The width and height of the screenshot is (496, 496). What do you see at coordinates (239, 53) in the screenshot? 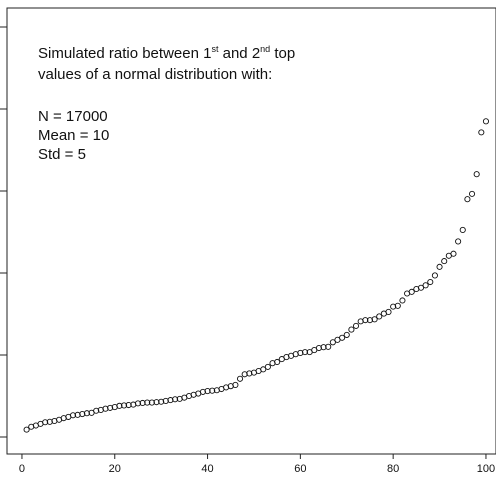
I see `annotation-line-1-part-b: and 2` at bounding box center [239, 53].